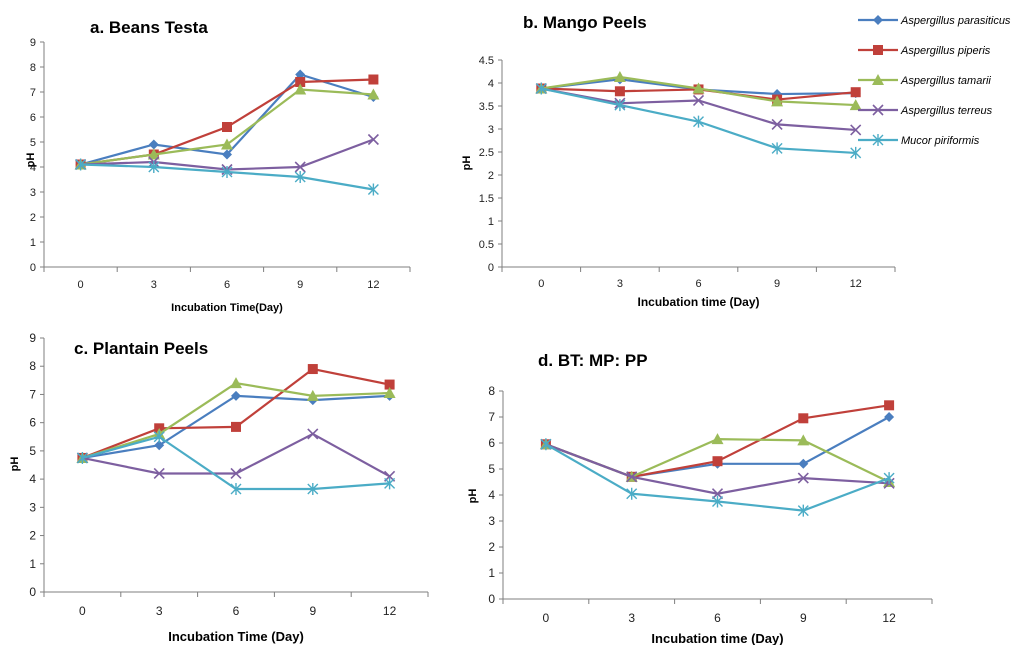 This screenshot has width=1029, height=645. I want to click on y-tick-label: 3, so click(32, 507).